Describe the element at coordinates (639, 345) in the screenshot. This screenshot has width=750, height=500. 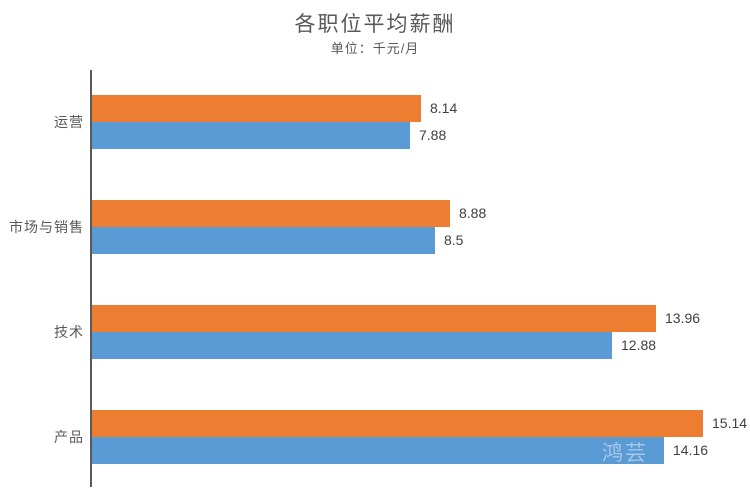
I see `value-label: 12.88` at that location.